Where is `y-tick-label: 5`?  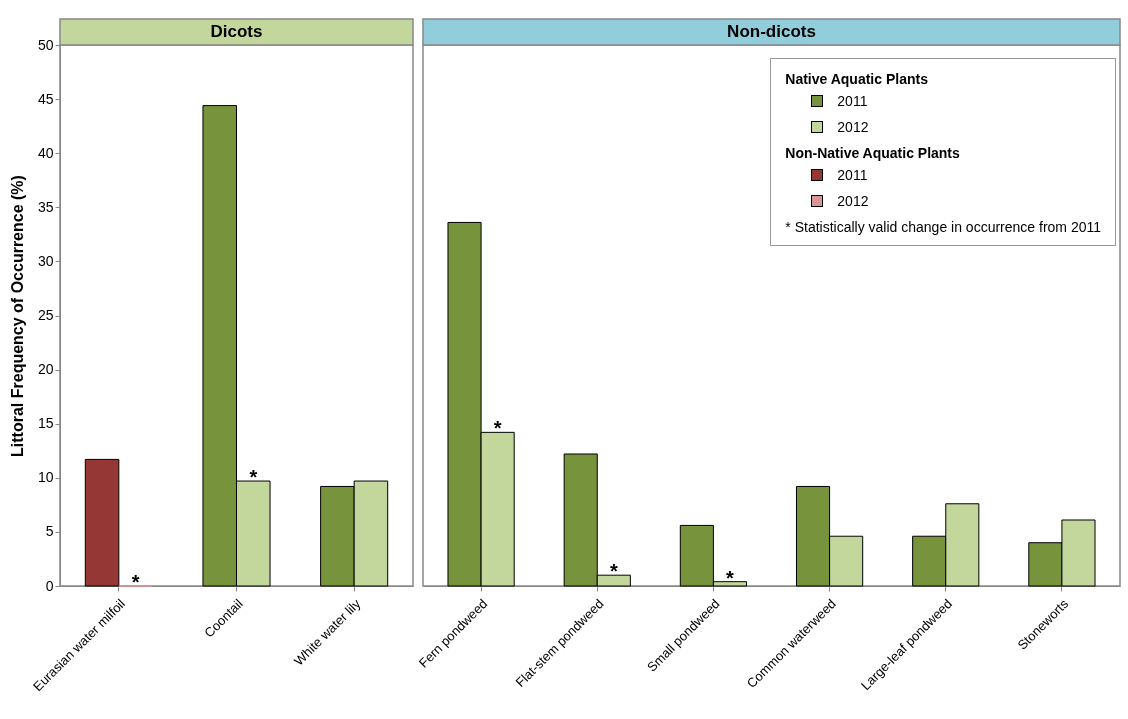
y-tick-label: 5 is located at coordinates (49, 531).